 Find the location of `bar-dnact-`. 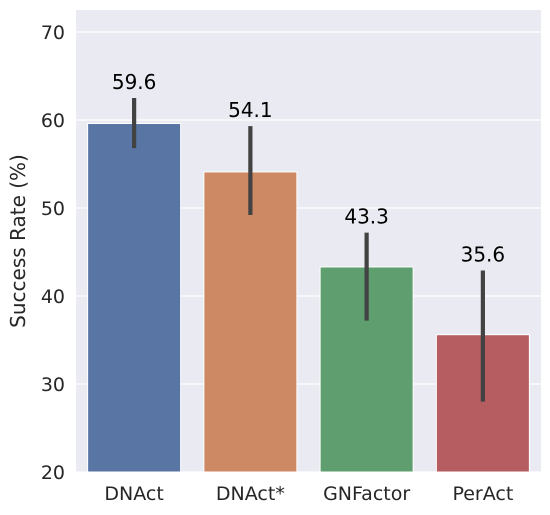

bar-dnact- is located at coordinates (250, 322).